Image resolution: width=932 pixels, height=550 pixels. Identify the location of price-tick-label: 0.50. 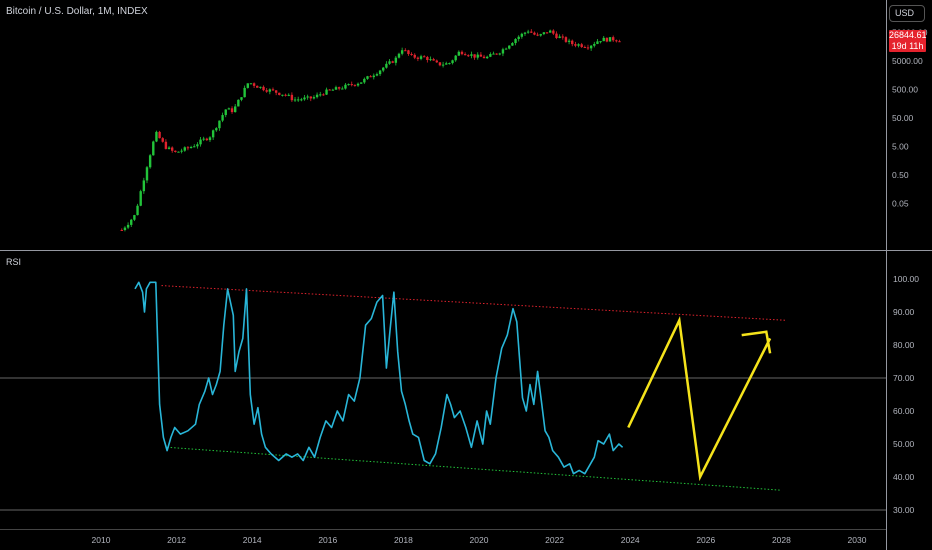
(900, 175).